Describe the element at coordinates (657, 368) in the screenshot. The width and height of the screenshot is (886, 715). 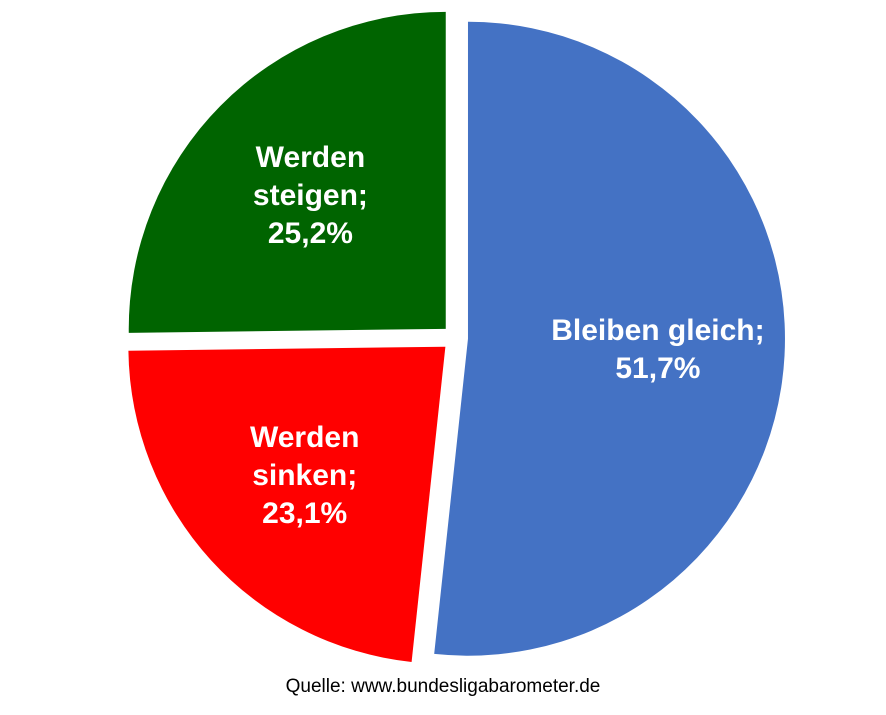
I see `slice-label-line: 51,7%` at that location.